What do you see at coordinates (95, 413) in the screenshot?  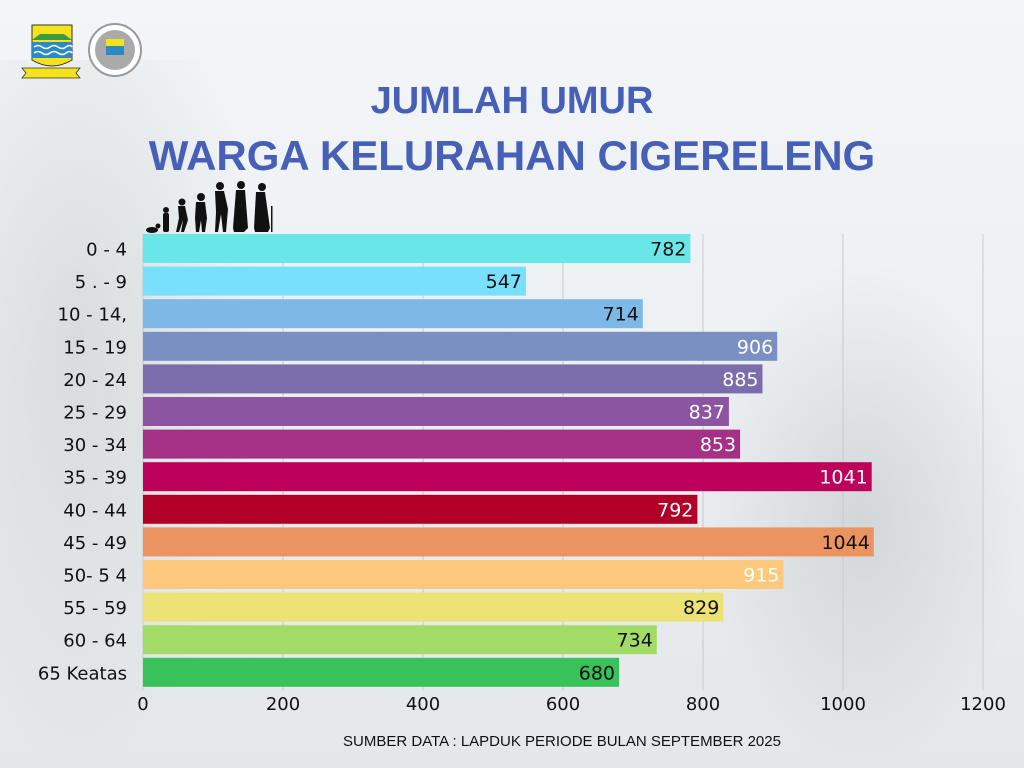 I see `category-label: 25 - 29` at bounding box center [95, 413].